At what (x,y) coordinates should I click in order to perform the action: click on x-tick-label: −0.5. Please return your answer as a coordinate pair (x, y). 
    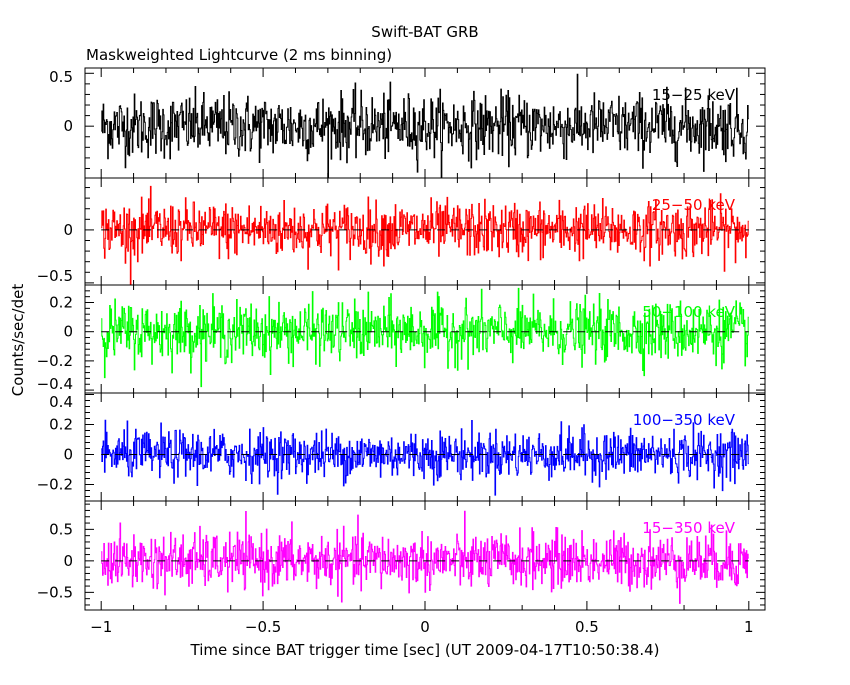
    Looking at the image, I should click on (263, 627).